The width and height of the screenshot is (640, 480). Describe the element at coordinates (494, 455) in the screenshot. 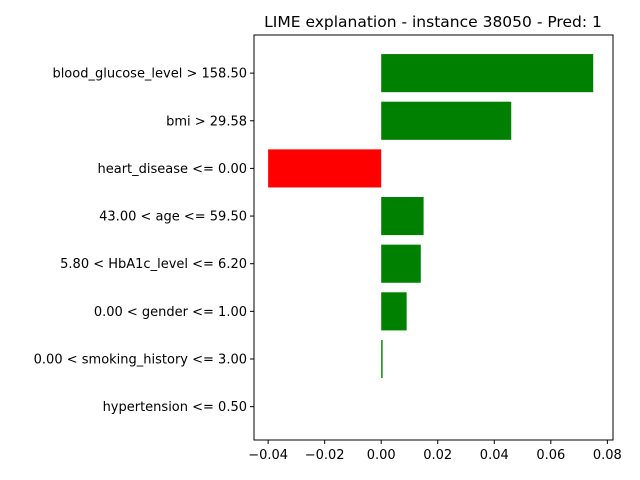

I see `x-tick-label: 0.04` at that location.